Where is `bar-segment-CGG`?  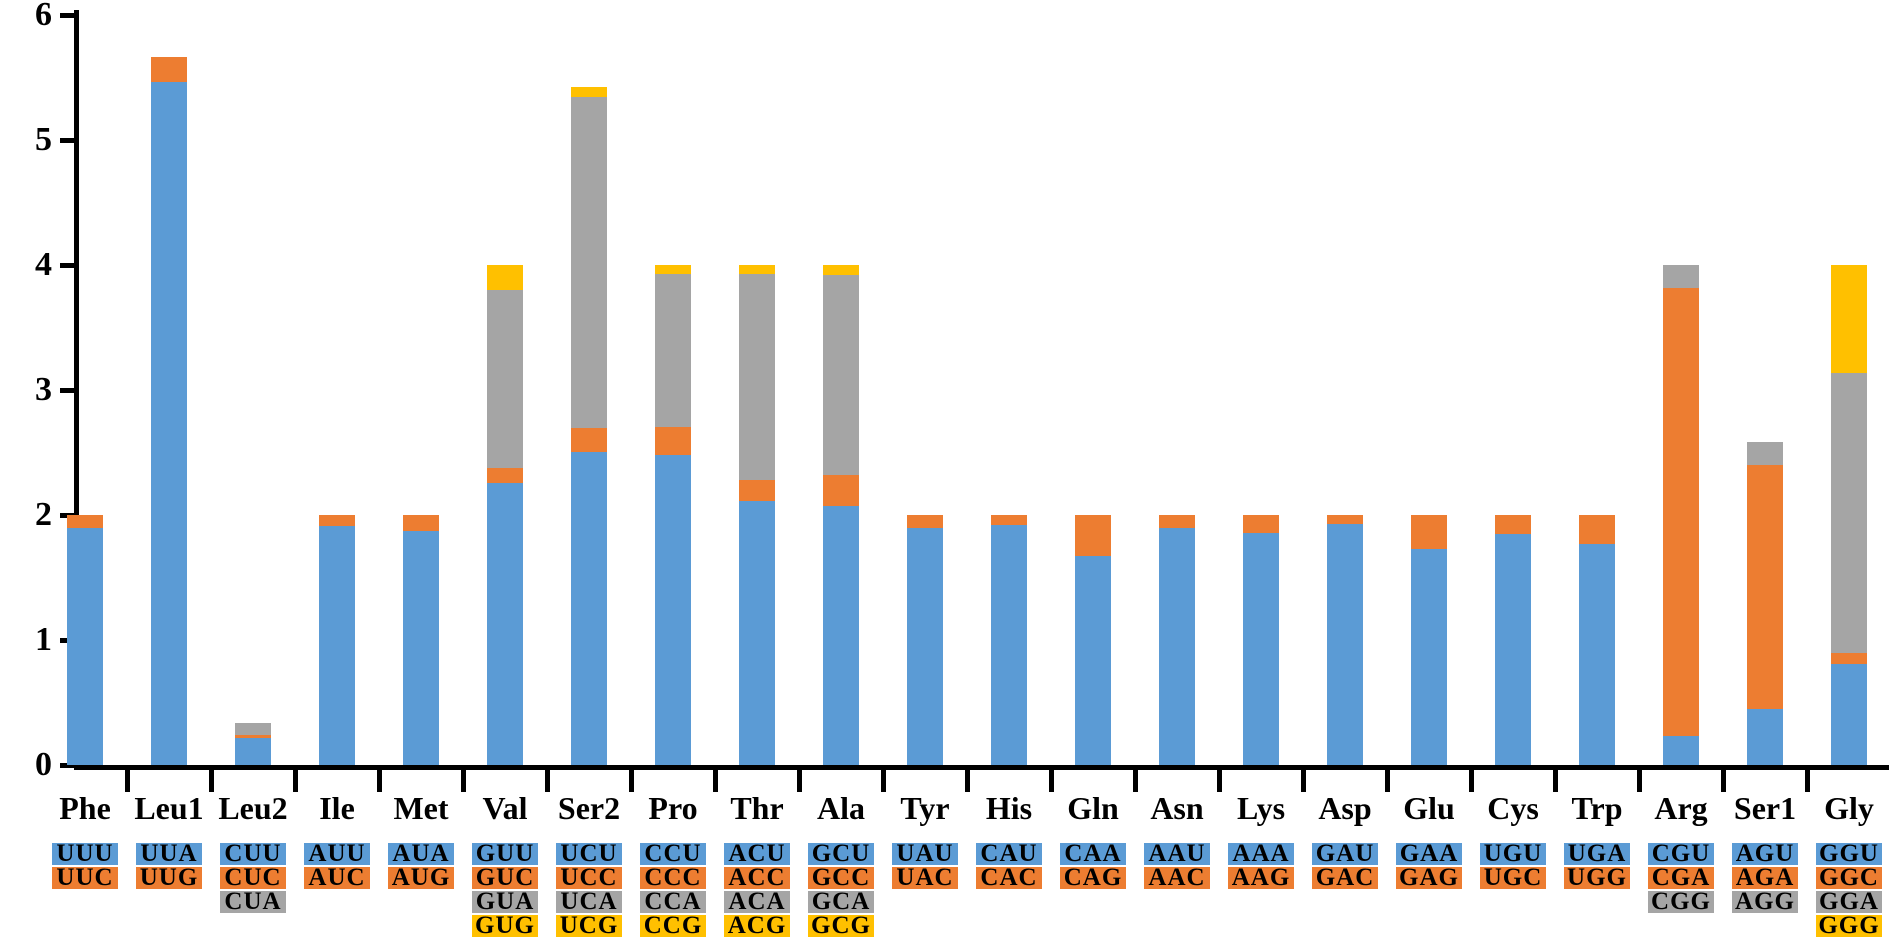
bar-segment-CGG is located at coordinates (1681, 276).